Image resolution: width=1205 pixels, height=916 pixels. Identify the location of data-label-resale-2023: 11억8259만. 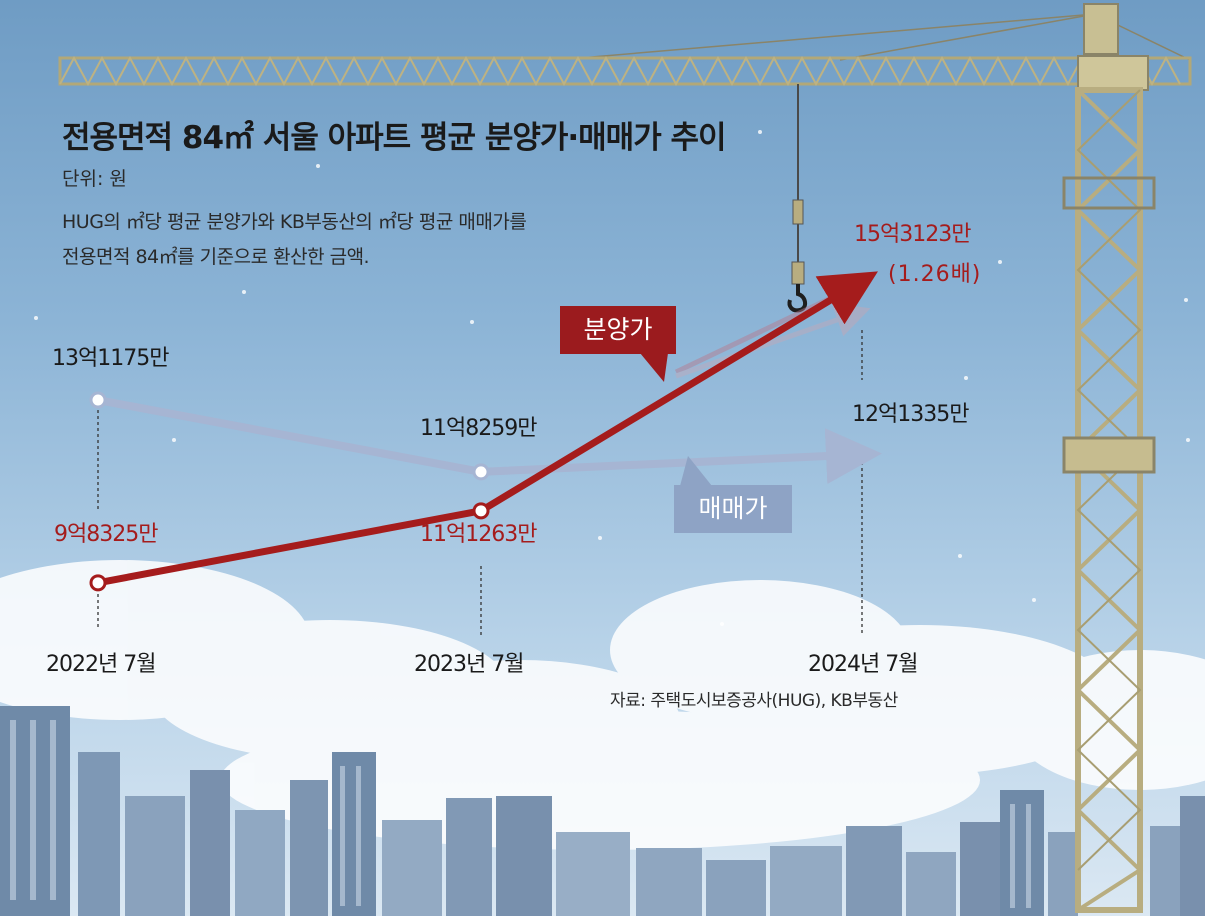
(478, 428).